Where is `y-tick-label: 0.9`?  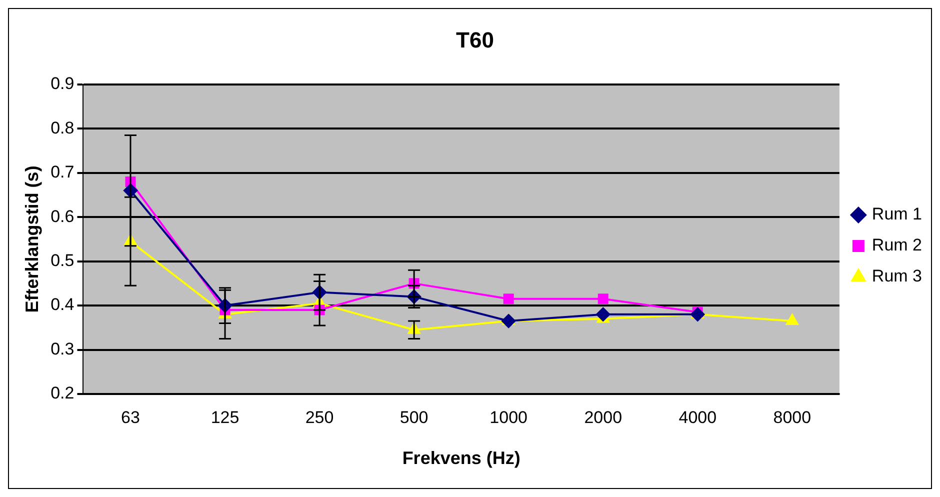
y-tick-label: 0.9 is located at coordinates (62, 84).